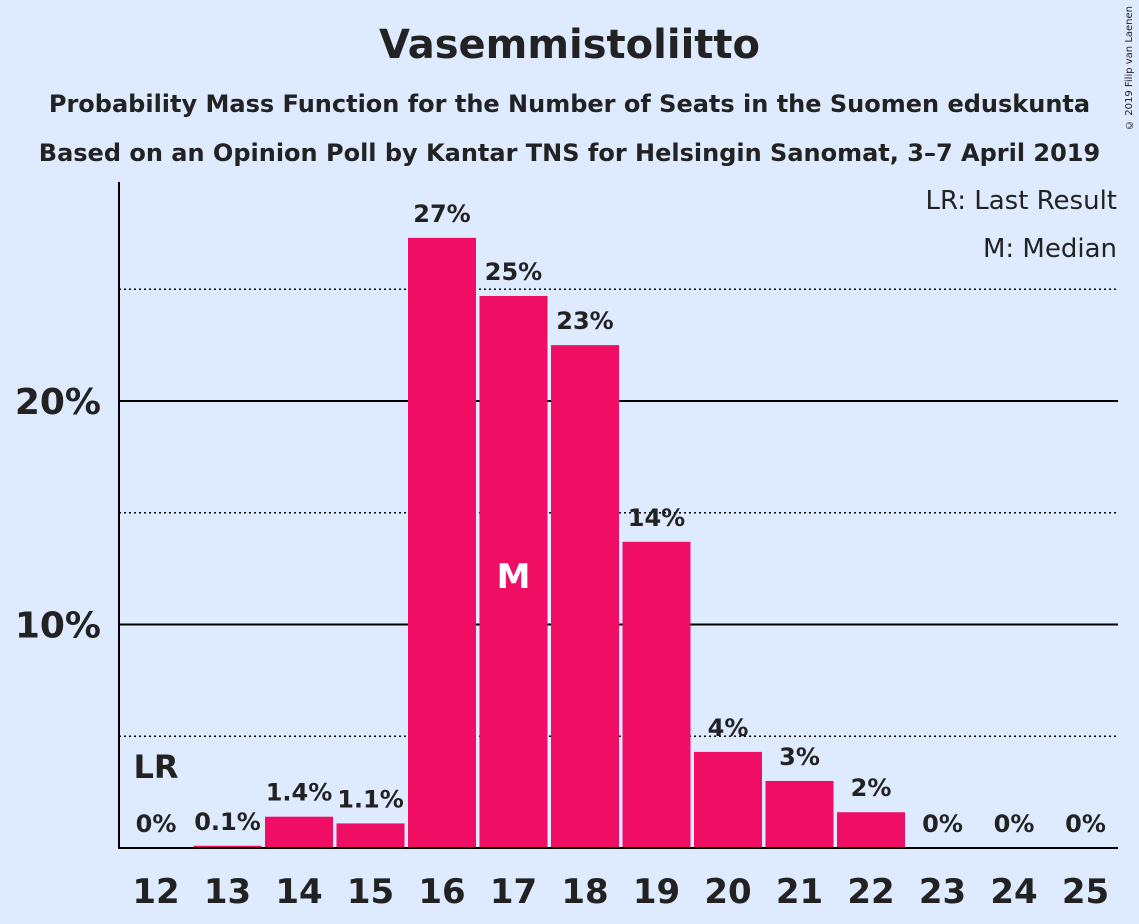 Image resolution: width=1139 pixels, height=924 pixels. I want to click on legend-entry: LR: Last Result, so click(1021, 201).